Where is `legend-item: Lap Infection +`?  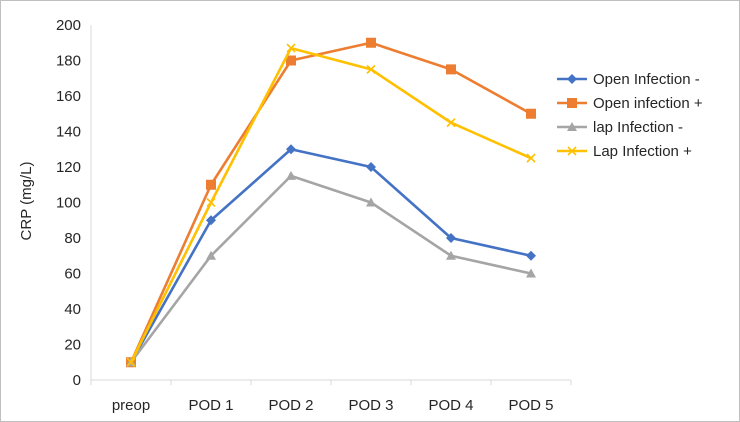 legend-item: Lap Infection + is located at coordinates (624, 151).